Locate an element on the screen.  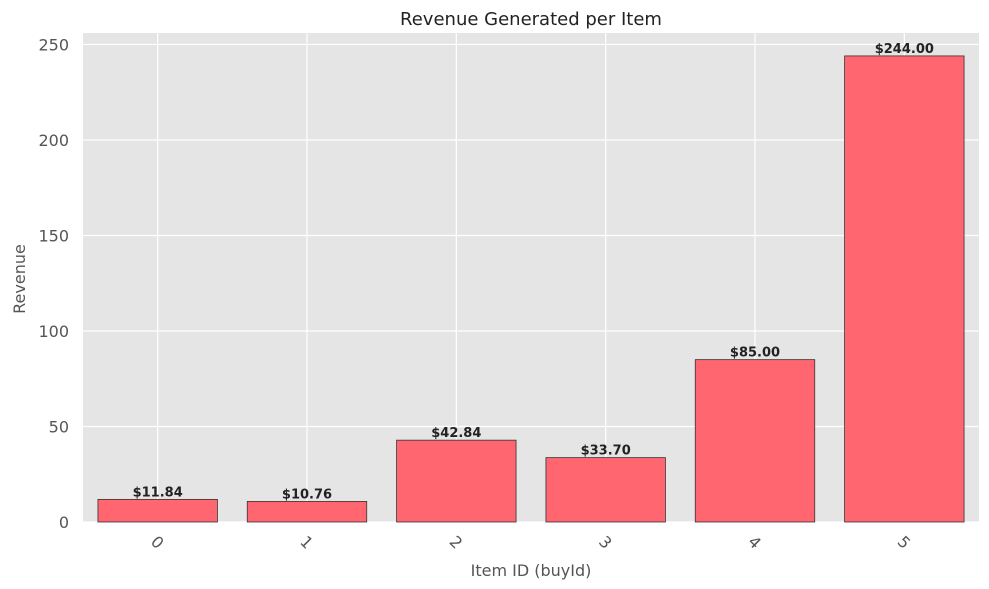
x-axis-label: Item ID (buyId) is located at coordinates (531, 570).